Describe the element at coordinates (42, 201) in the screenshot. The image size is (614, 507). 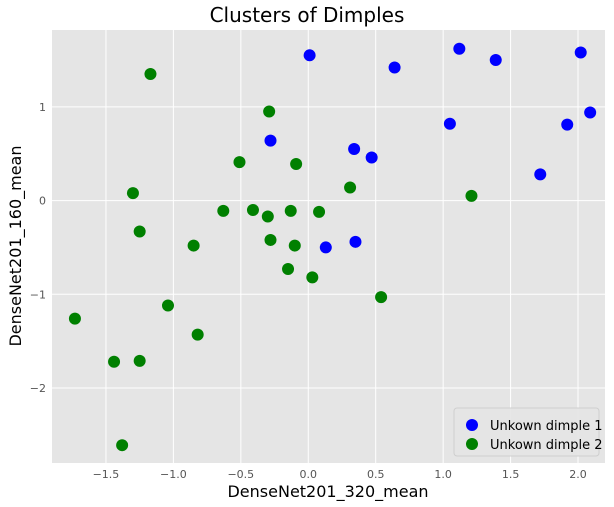
I see `y-tick-label: 0` at that location.